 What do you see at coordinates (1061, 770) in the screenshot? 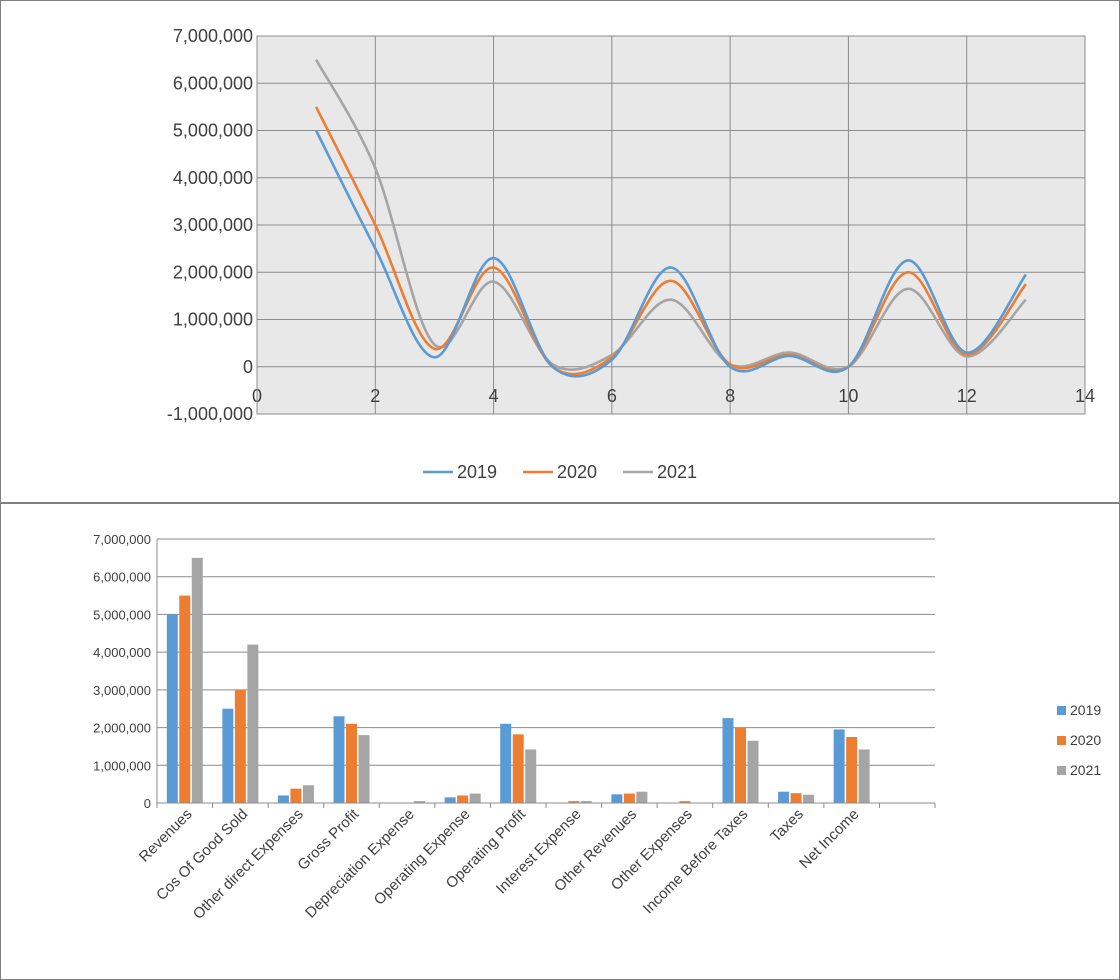
I see `legend-swatch-2021` at bounding box center [1061, 770].